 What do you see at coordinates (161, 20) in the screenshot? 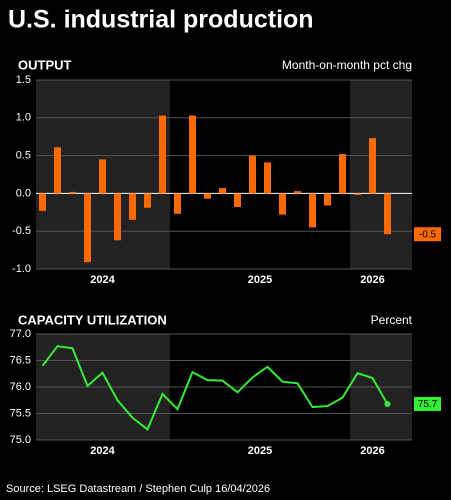
I see `page-title: U.S. industrial production` at bounding box center [161, 20].